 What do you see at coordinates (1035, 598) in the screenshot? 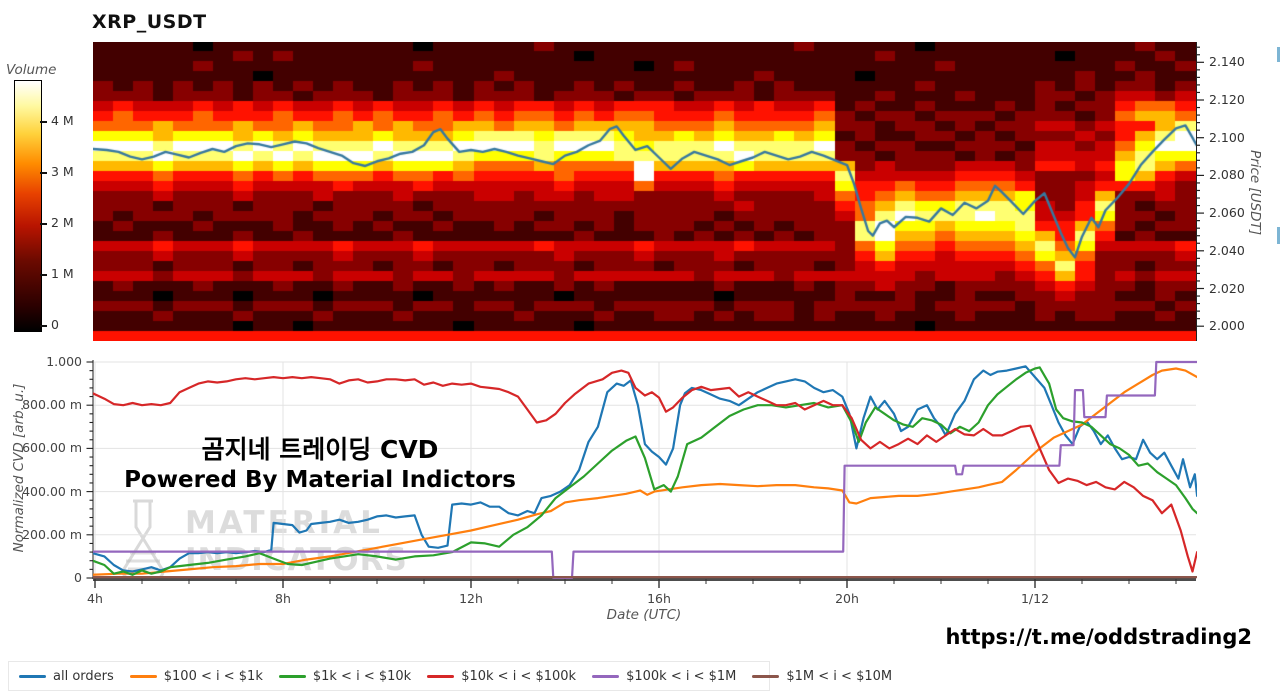
I see `cvd-x-tick-label: 1/12` at bounding box center [1035, 598].